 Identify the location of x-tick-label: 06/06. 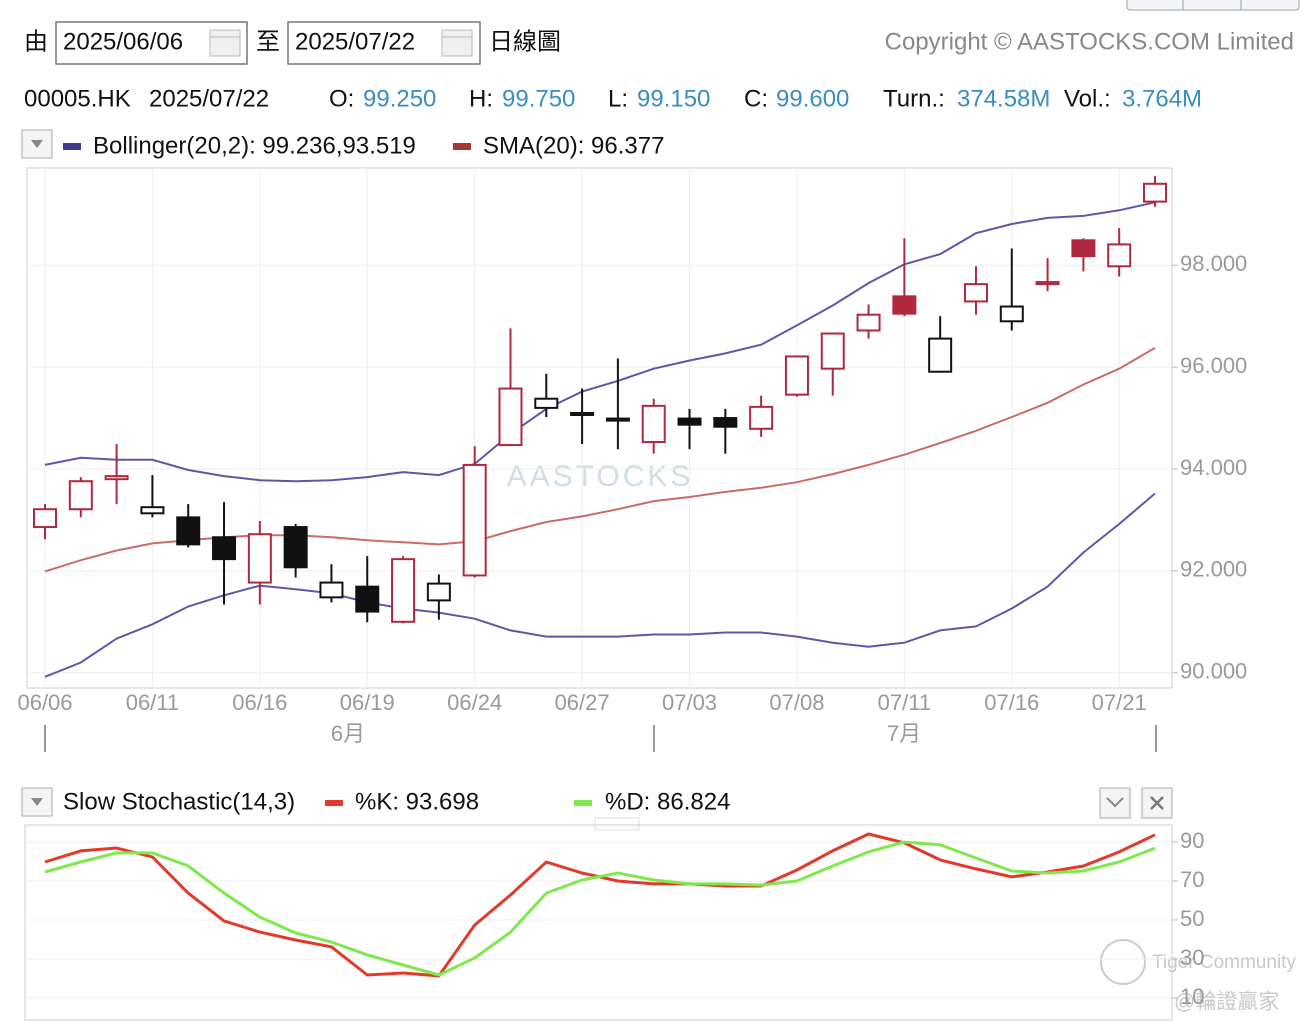
(44, 702).